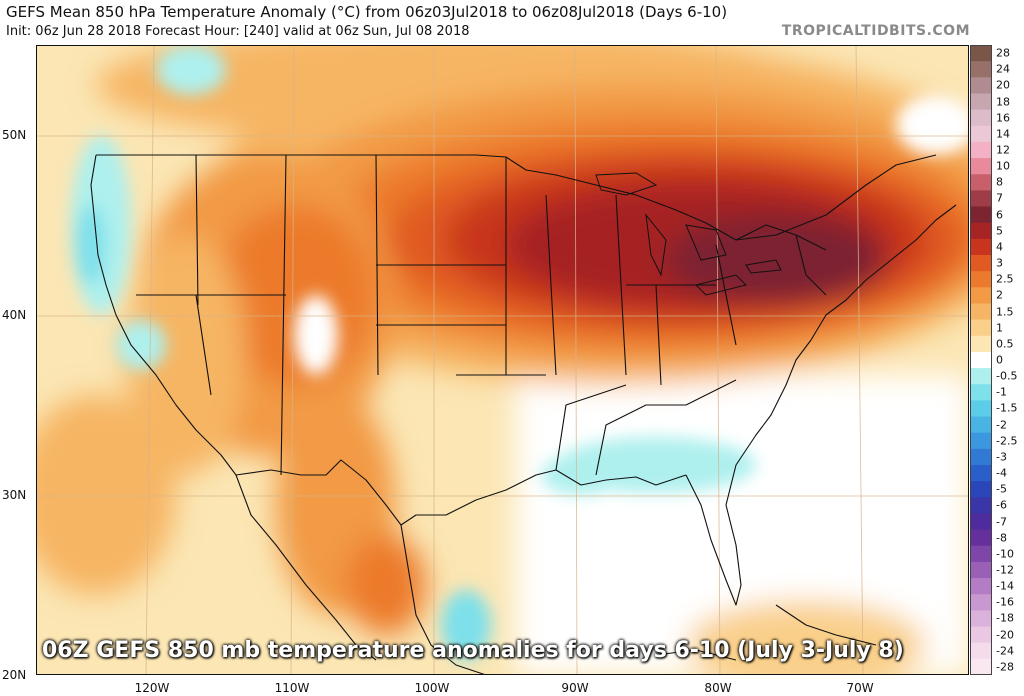  What do you see at coordinates (1003, 53) in the screenshot?
I see `colorbar-label: 28` at bounding box center [1003, 53].